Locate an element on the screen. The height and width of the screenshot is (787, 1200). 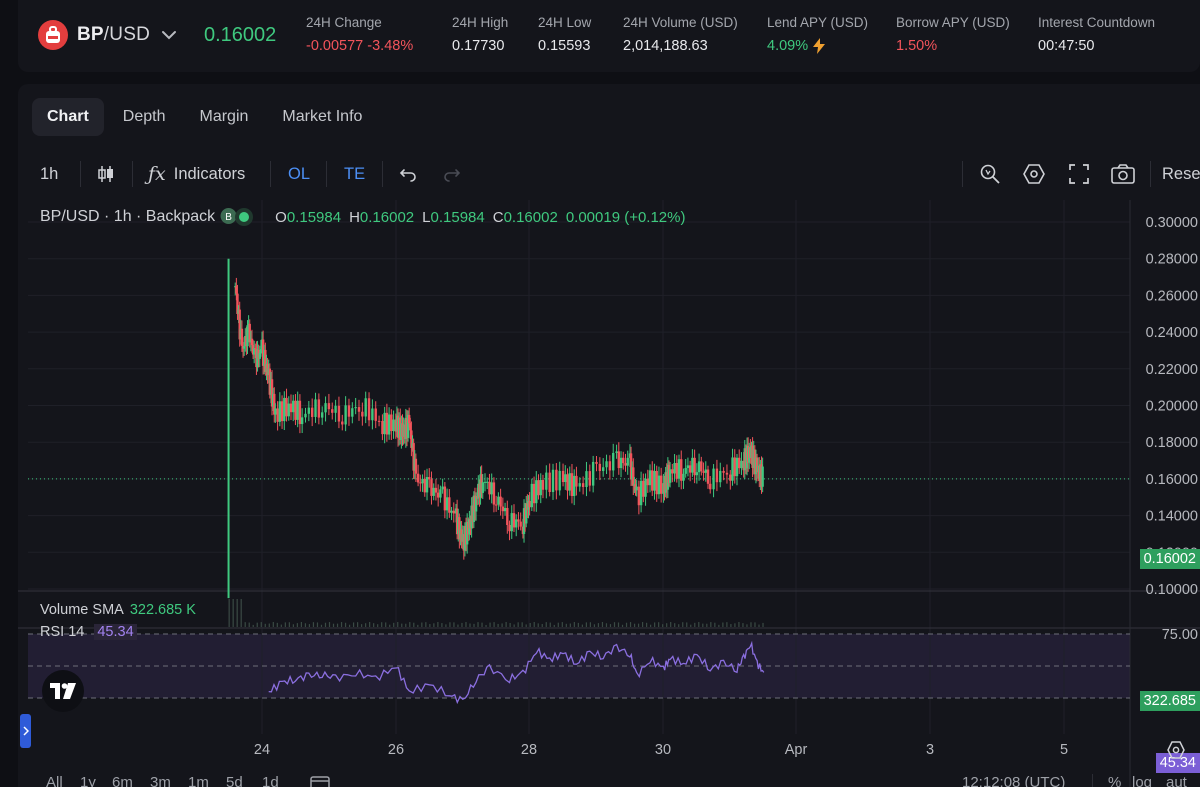
undo-icon is located at coordinates (408, 174).